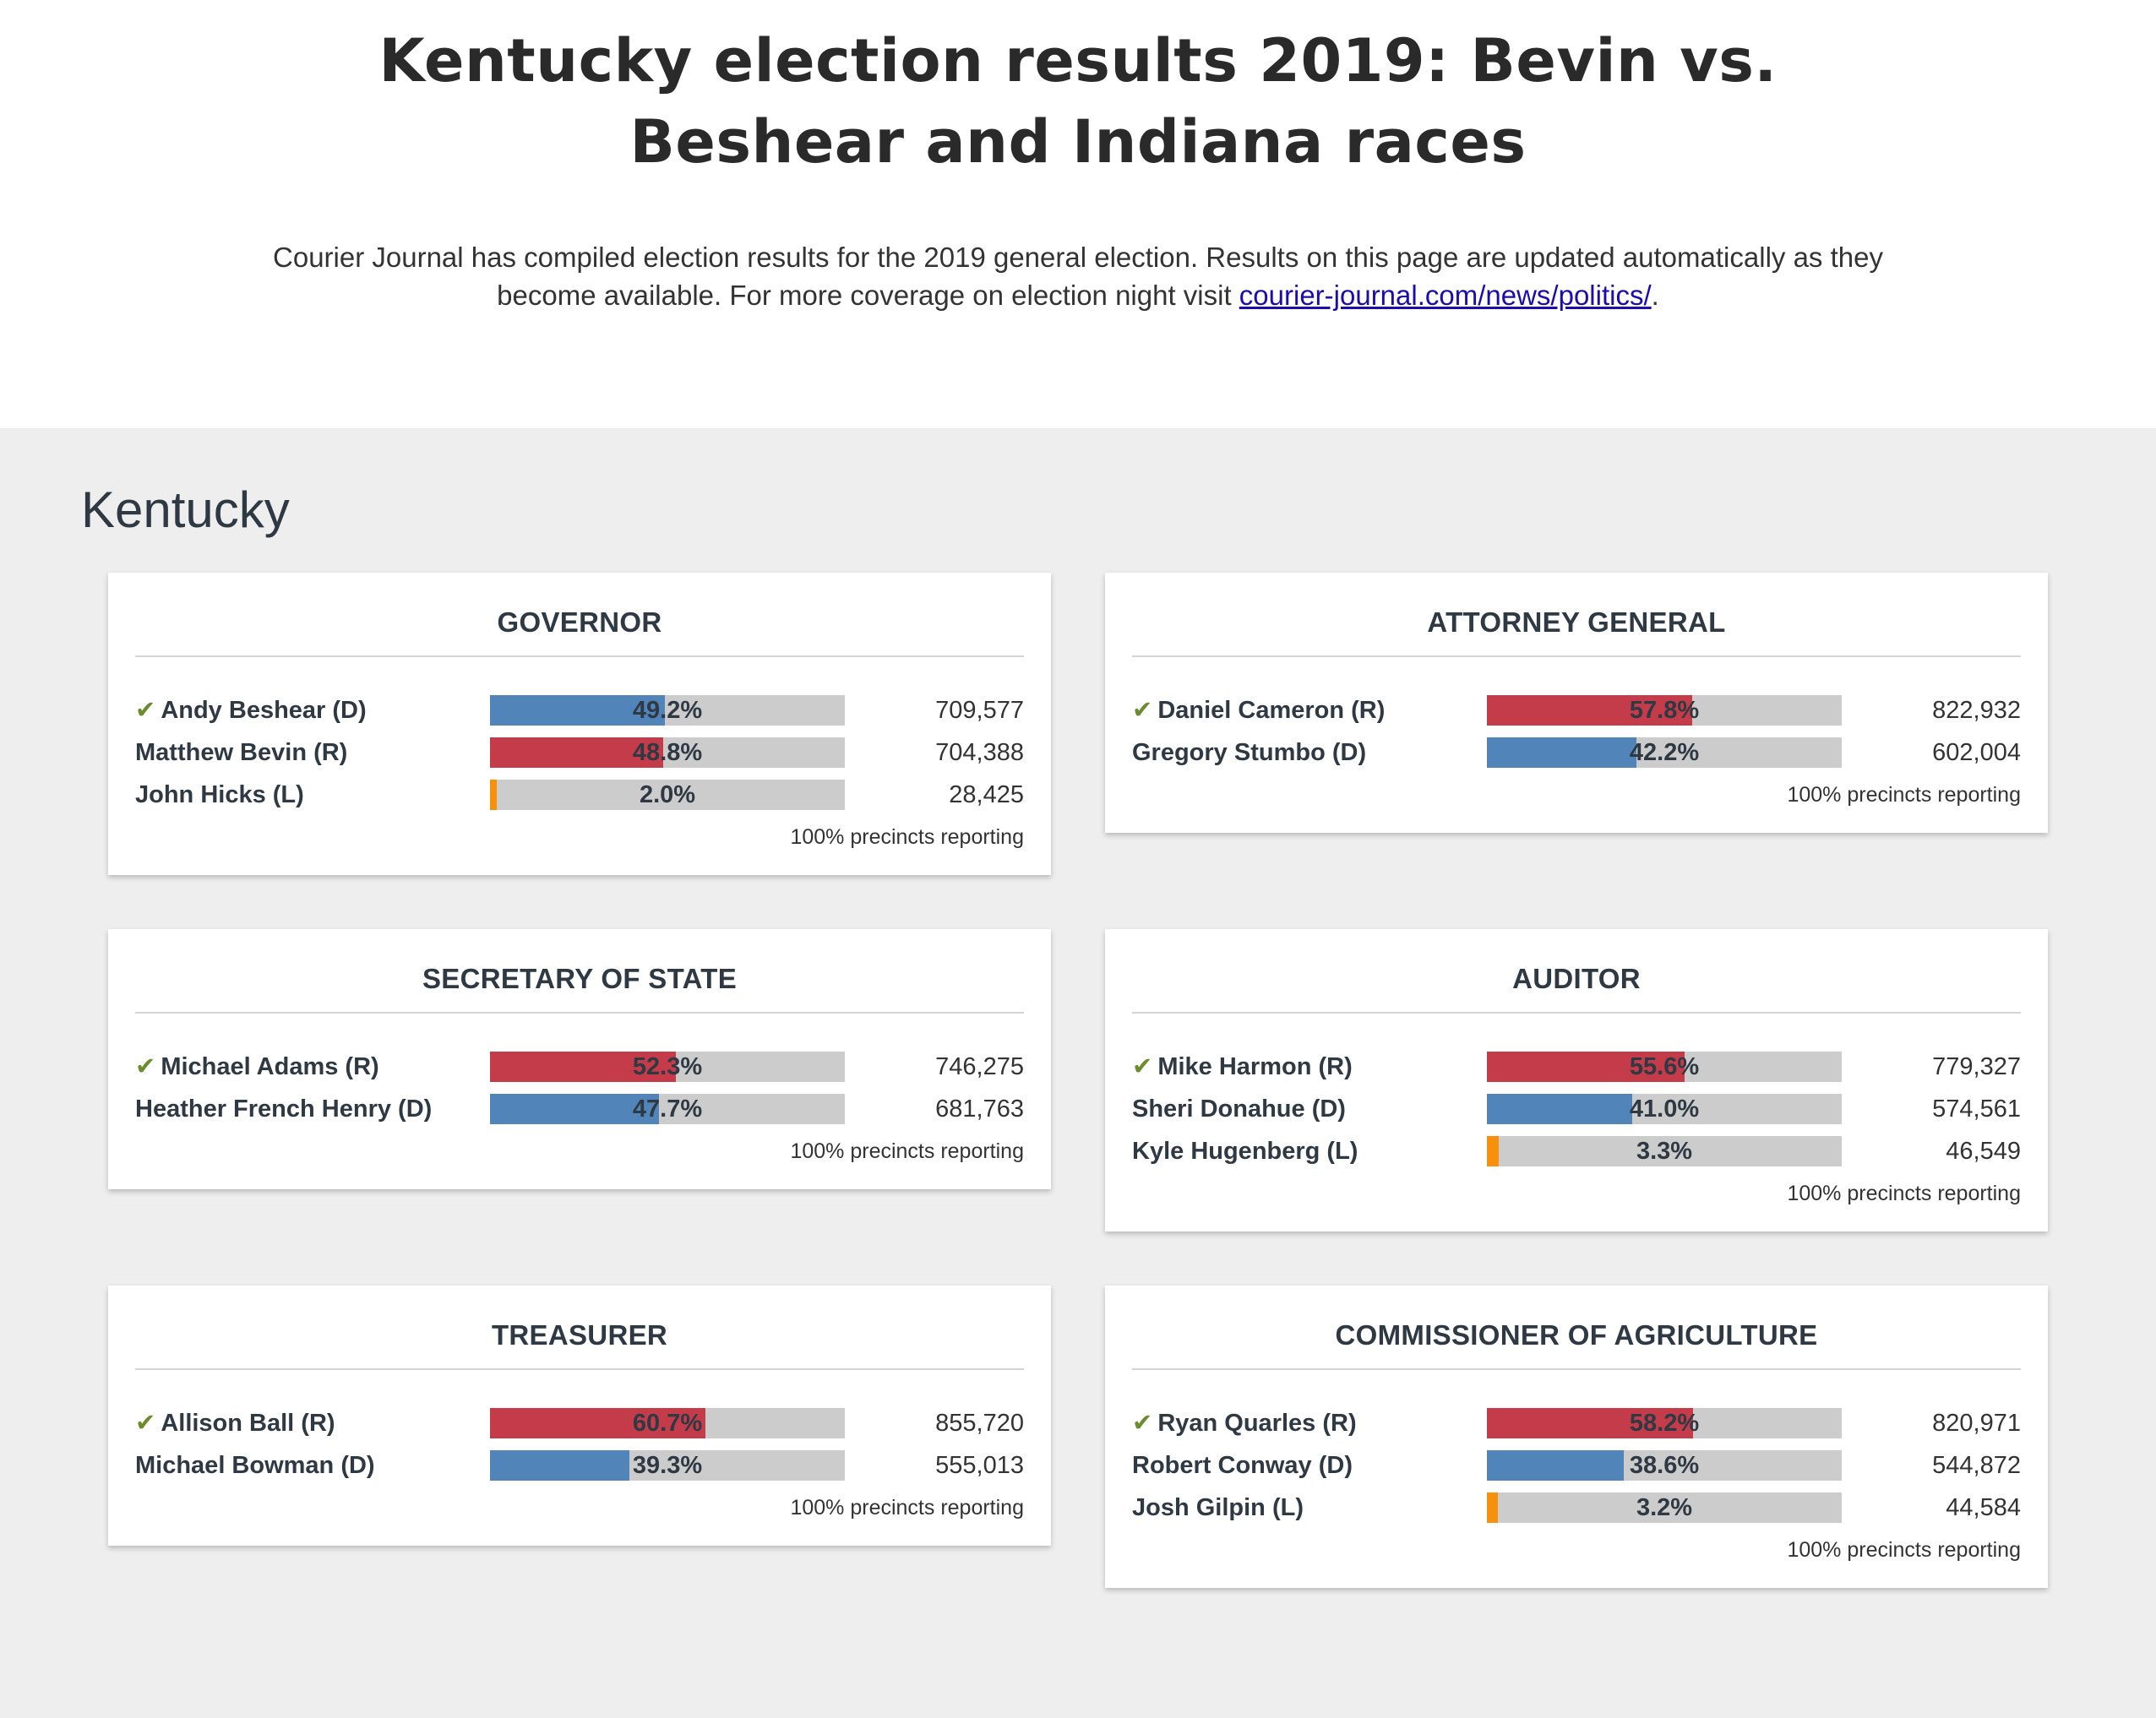  What do you see at coordinates (1255, 1066) in the screenshot?
I see `candidate-name: Mike Harmon (R)` at bounding box center [1255, 1066].